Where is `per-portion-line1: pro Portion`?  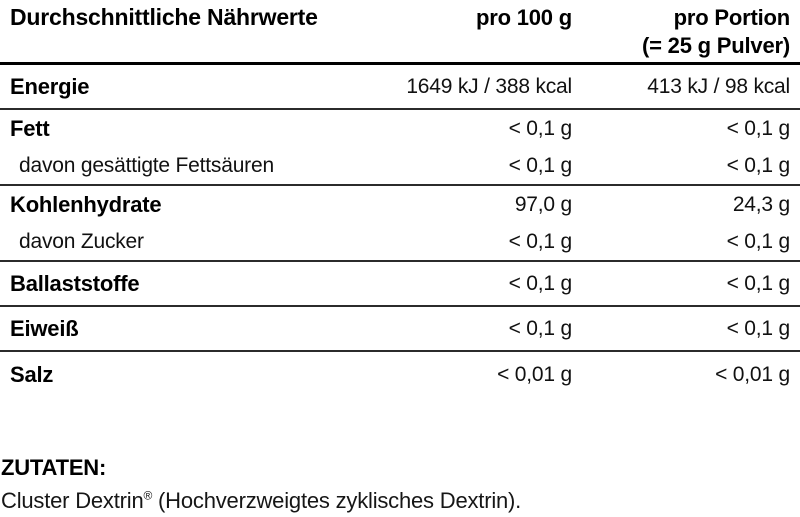
per-portion-line1: pro Portion is located at coordinates (732, 17).